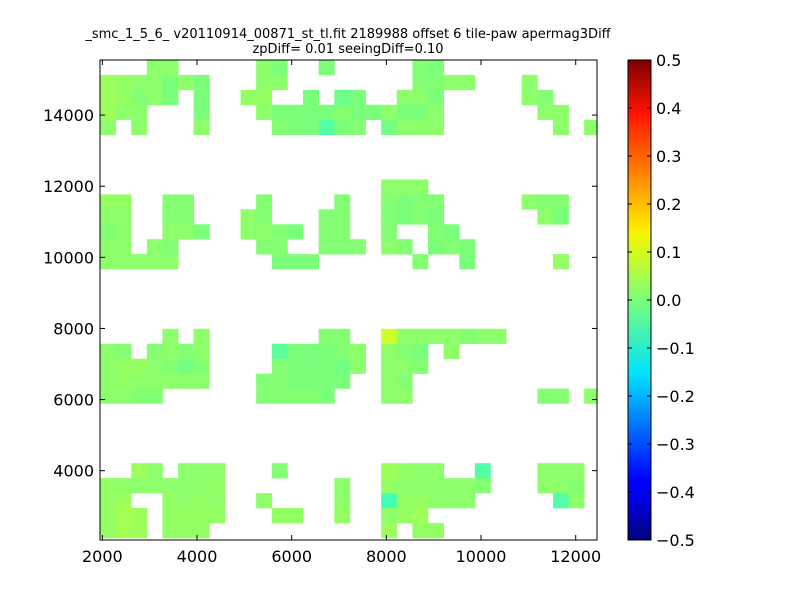 This screenshot has height=600, width=800. I want to click on x-tick-label: 12000, so click(575, 556).